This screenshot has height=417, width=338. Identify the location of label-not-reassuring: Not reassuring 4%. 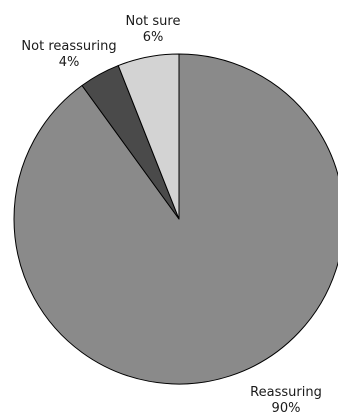
(68, 54).